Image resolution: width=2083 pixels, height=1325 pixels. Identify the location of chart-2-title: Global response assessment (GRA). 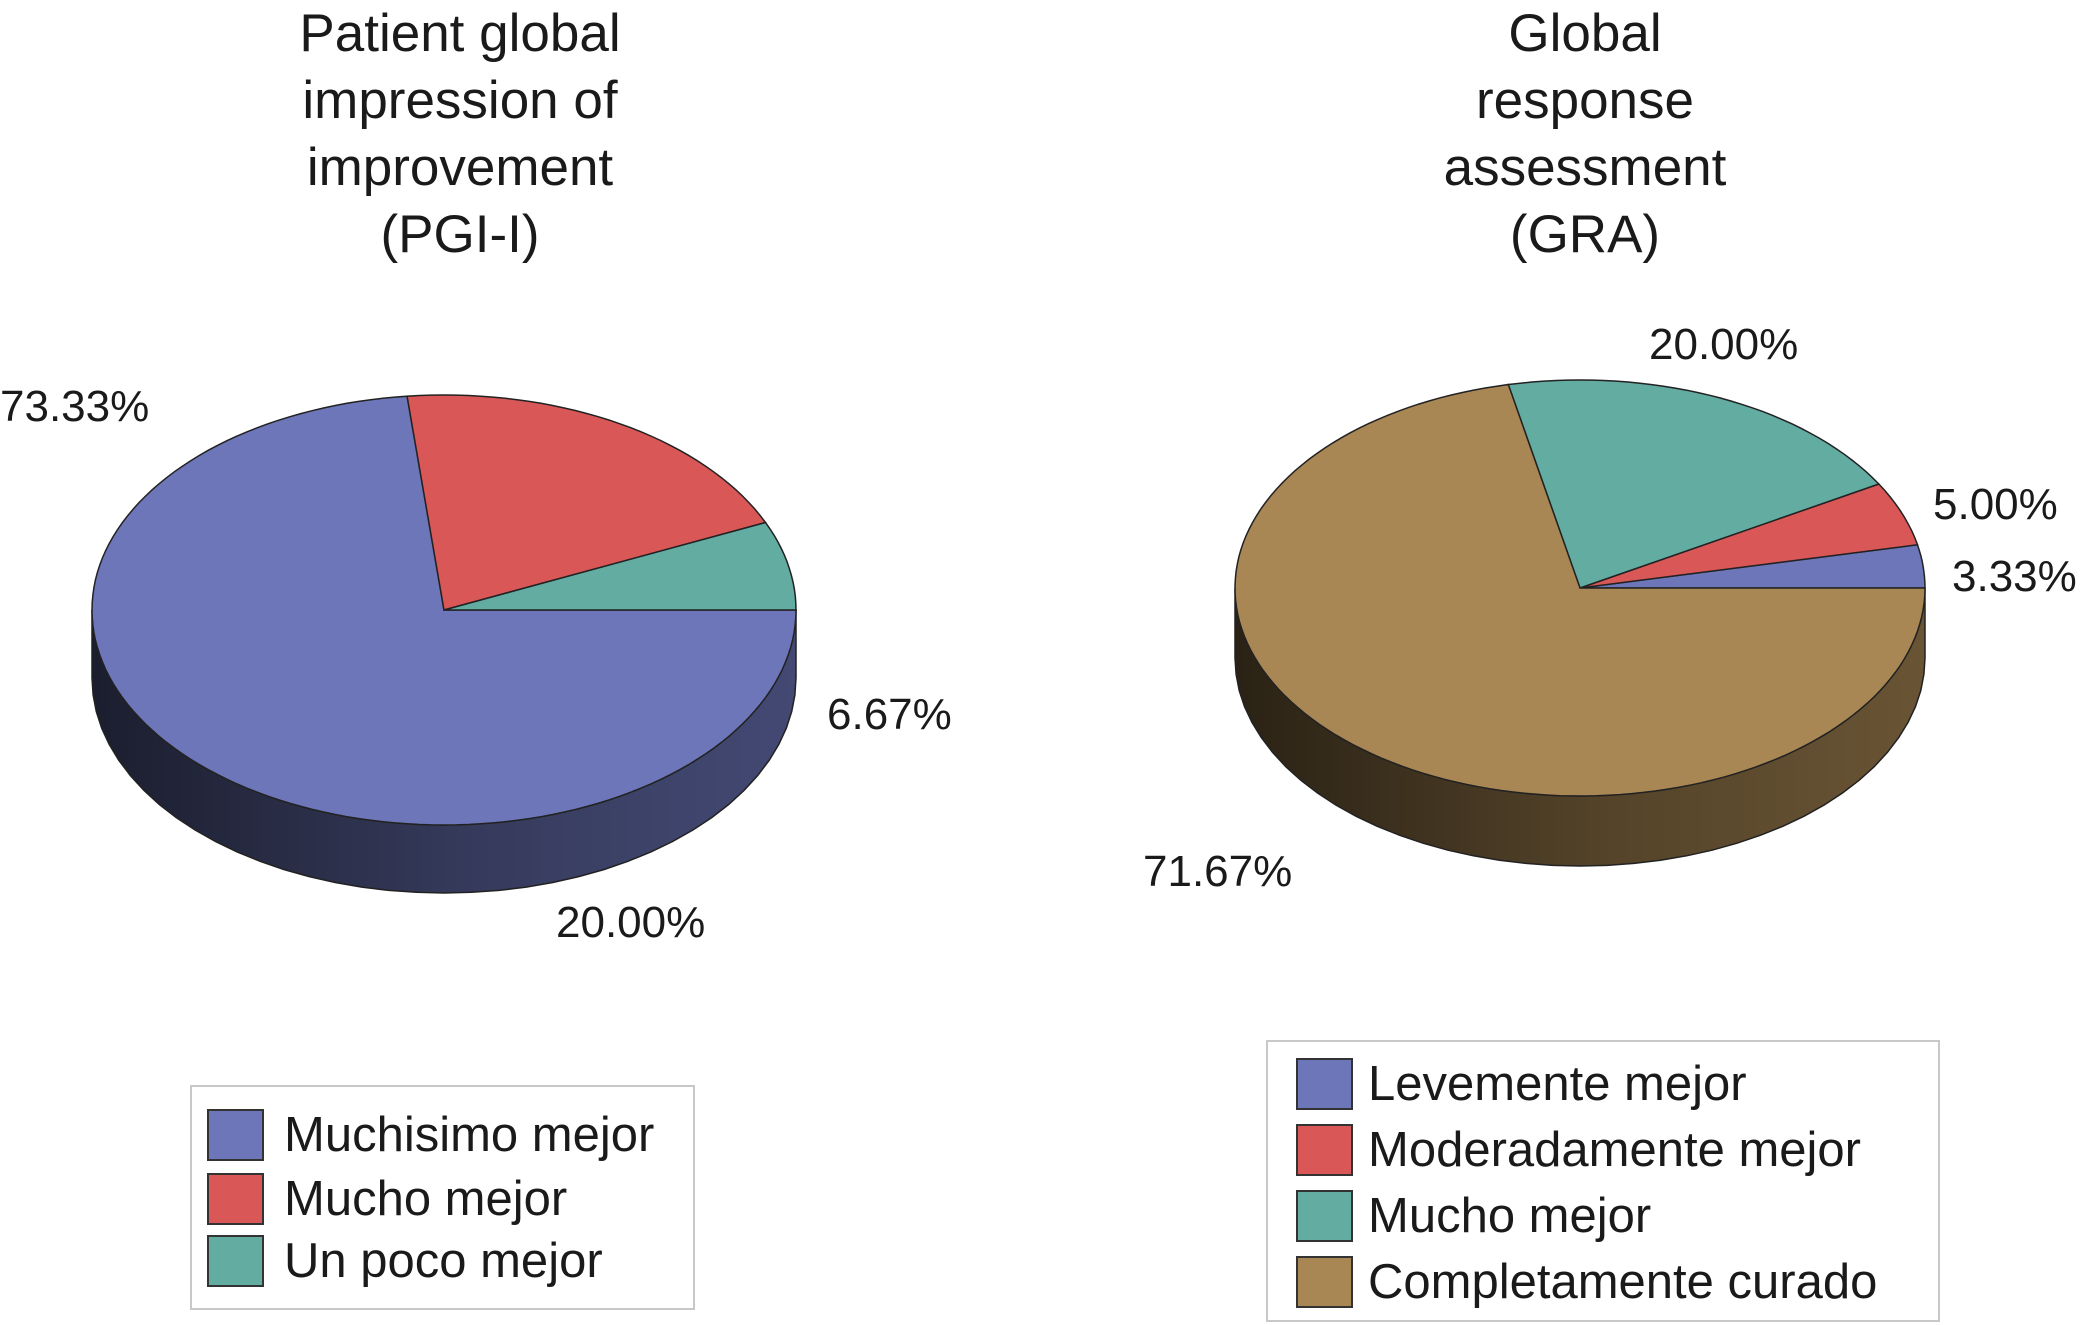
(1585, 134).